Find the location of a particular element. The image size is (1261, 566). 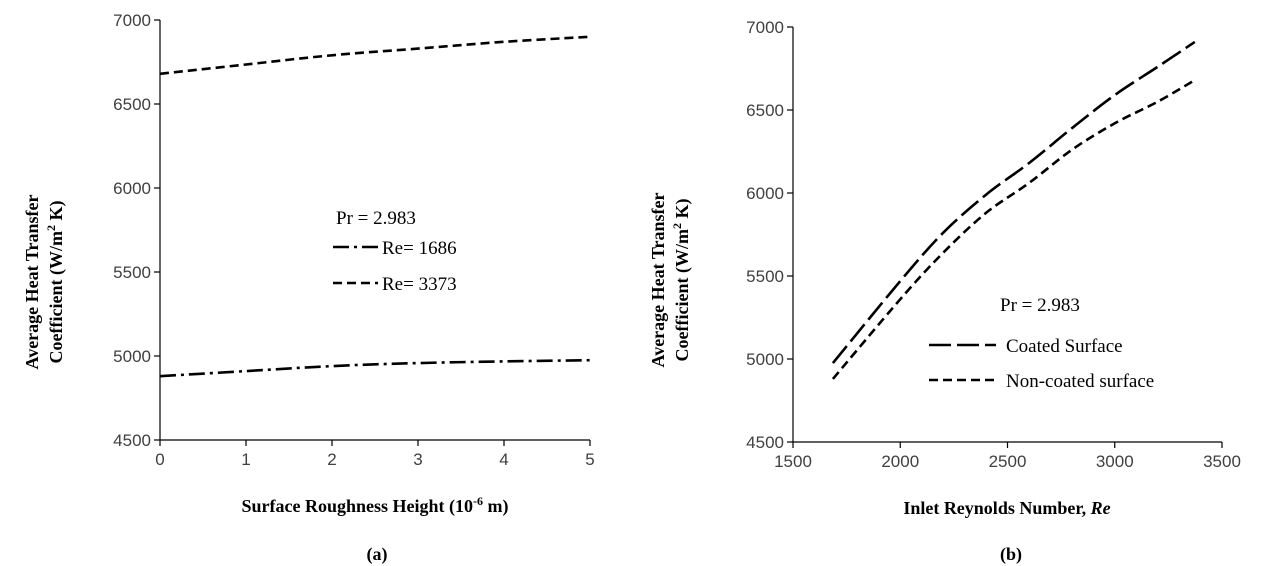

panel-b-x-tick-label: 2000 is located at coordinates (900, 461).